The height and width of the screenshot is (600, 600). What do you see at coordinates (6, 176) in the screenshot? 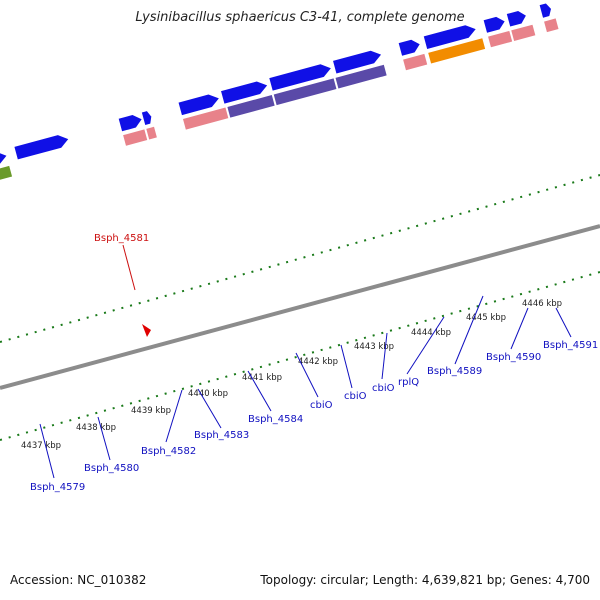
I see `cds-olive` at bounding box center [6, 176].